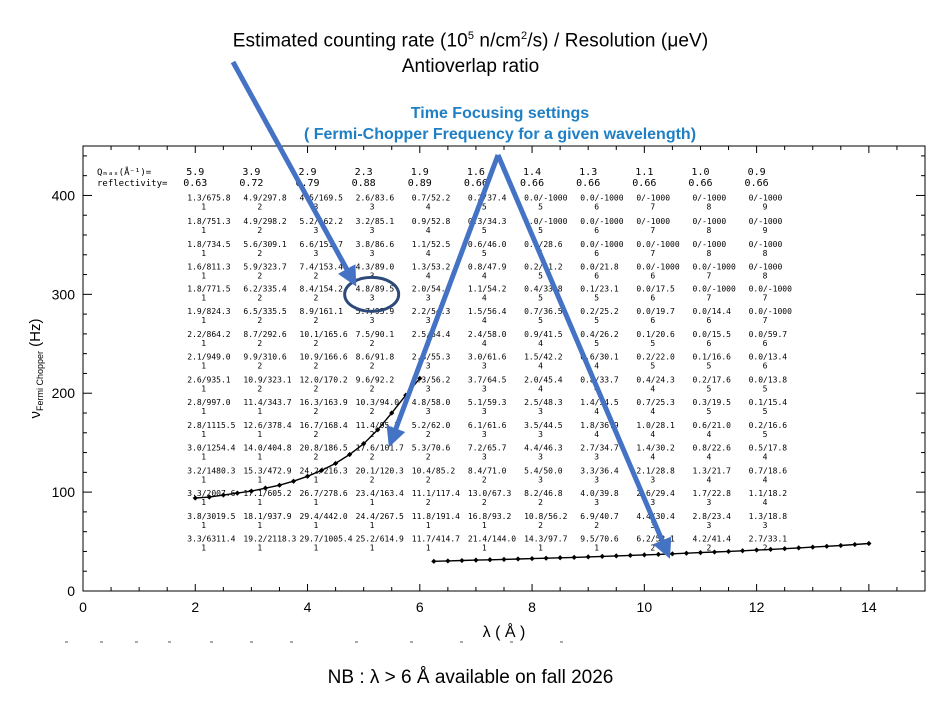 This screenshot has height=702, width=941. I want to click on grid-rate-resolution: 3.2/1480.3, so click(211, 470).